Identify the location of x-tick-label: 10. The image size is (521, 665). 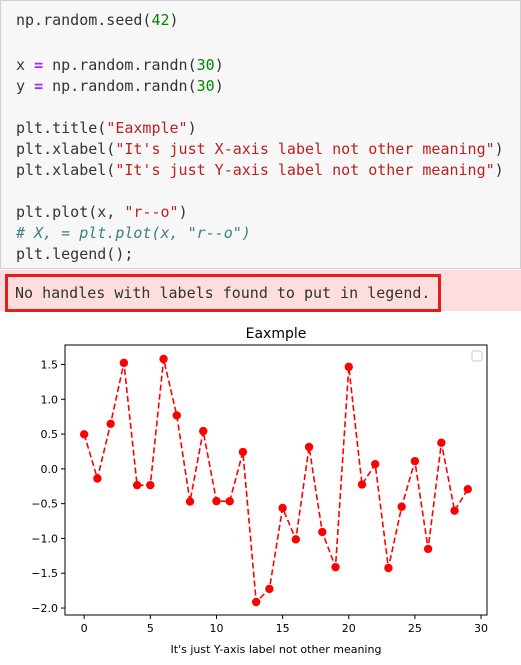
(216, 628).